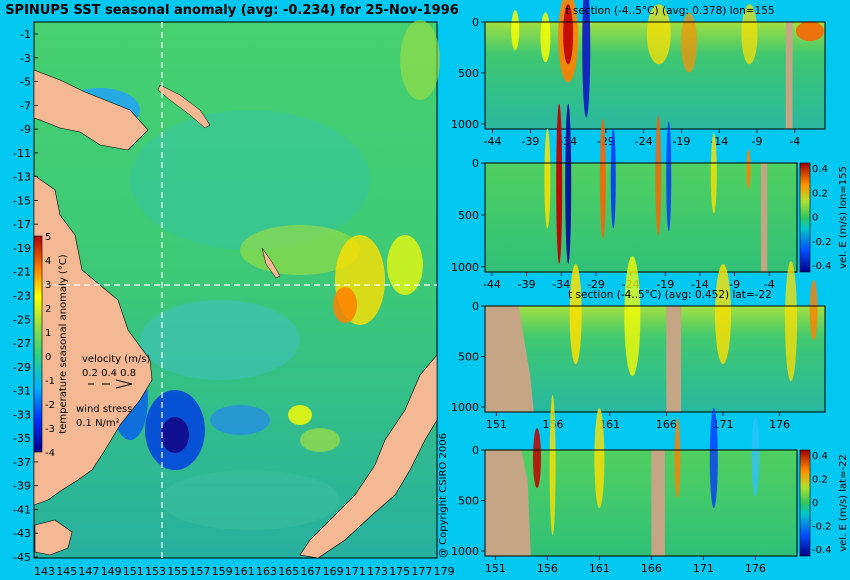  Describe the element at coordinates (670, 295) in the screenshot. I see `section-title: t section (-4..5°C) (avg: 0.452) lat=-22` at that location.